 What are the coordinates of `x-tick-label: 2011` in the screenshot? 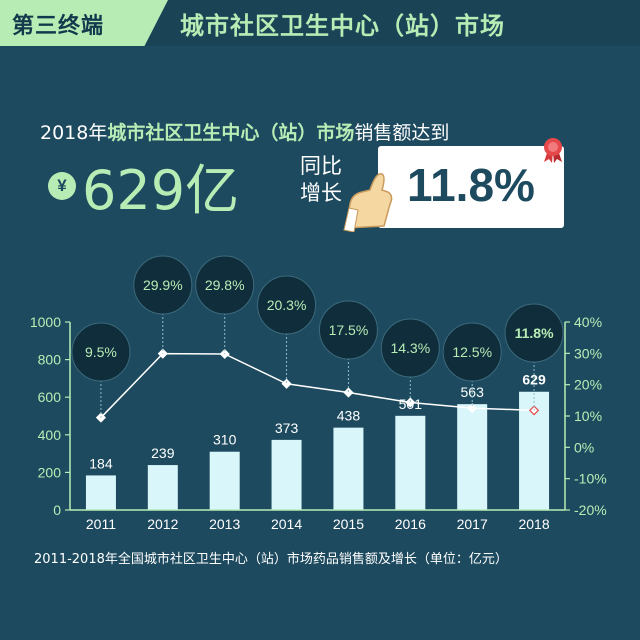 It's located at (101, 524).